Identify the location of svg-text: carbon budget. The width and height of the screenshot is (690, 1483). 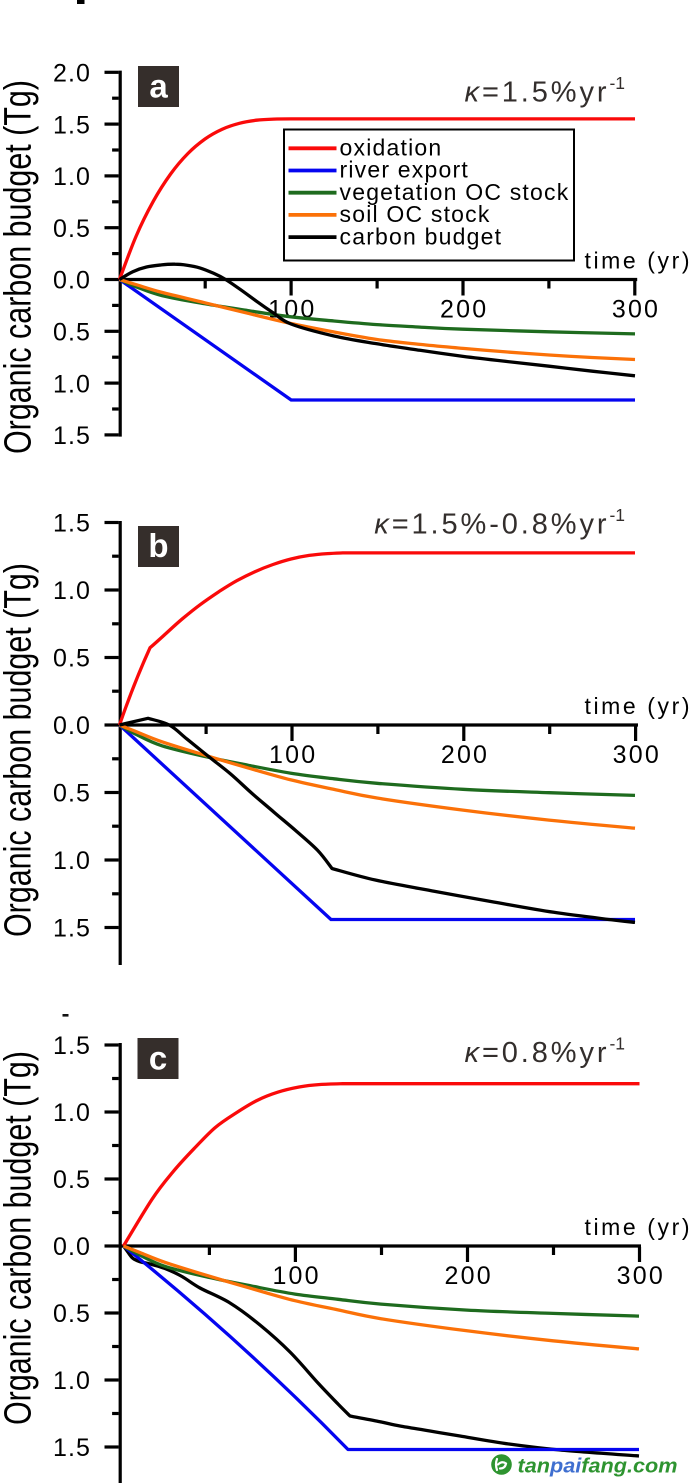
(421, 236).